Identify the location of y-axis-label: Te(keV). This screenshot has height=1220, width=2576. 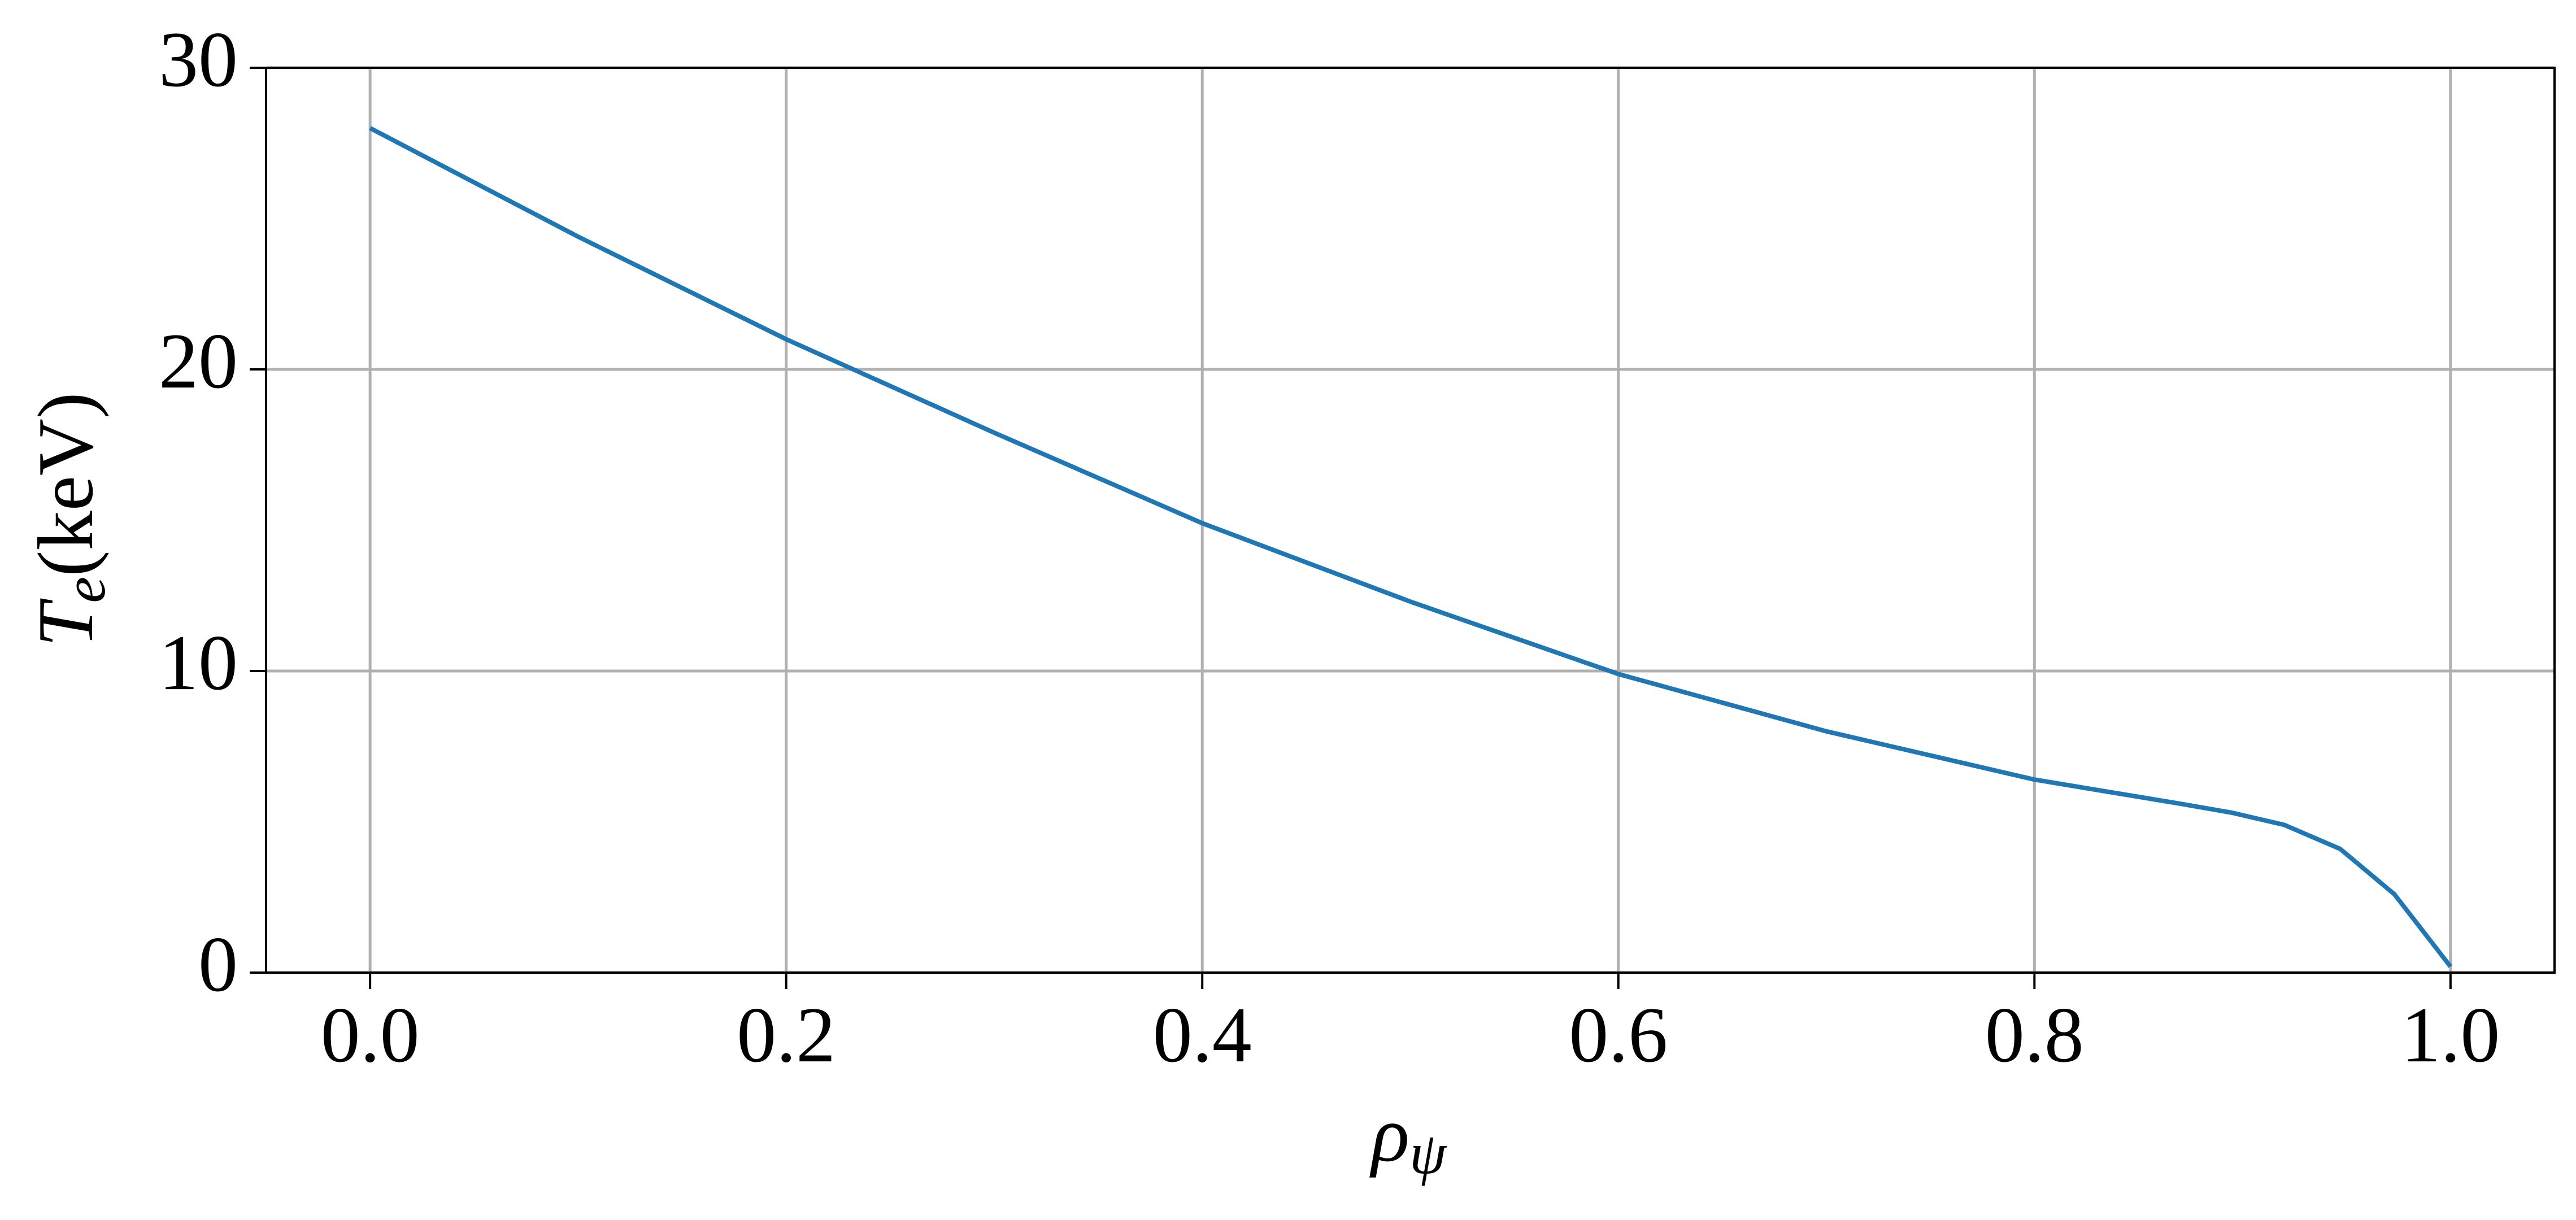
(70, 520).